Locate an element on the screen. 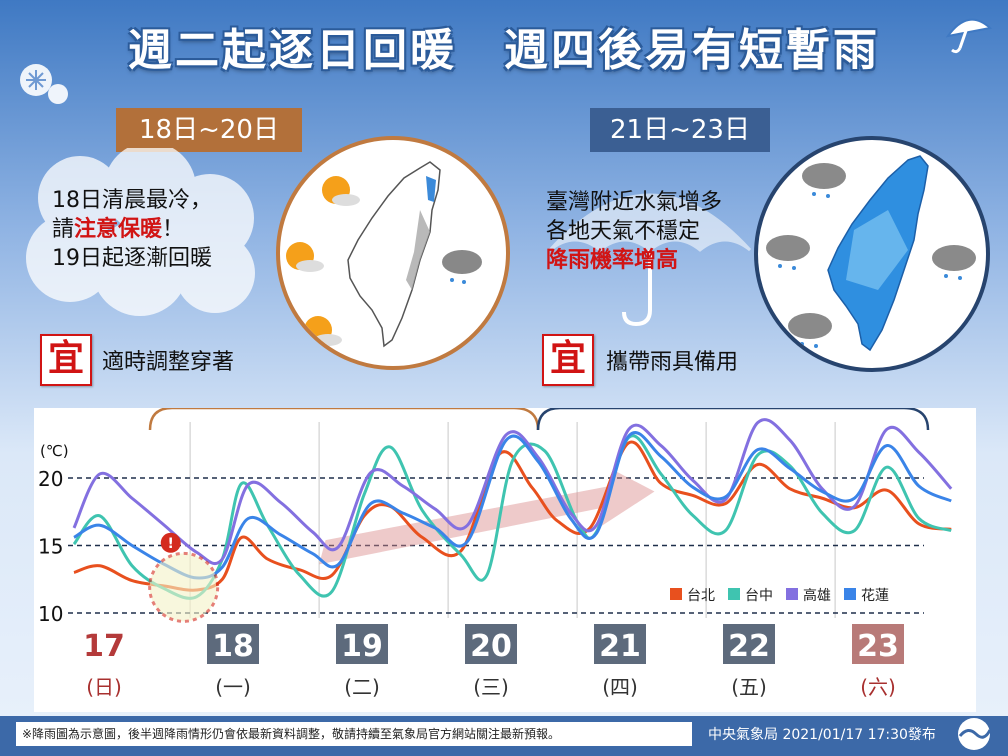 The height and width of the screenshot is (756, 1008). map-circle-right is located at coordinates (872, 254).